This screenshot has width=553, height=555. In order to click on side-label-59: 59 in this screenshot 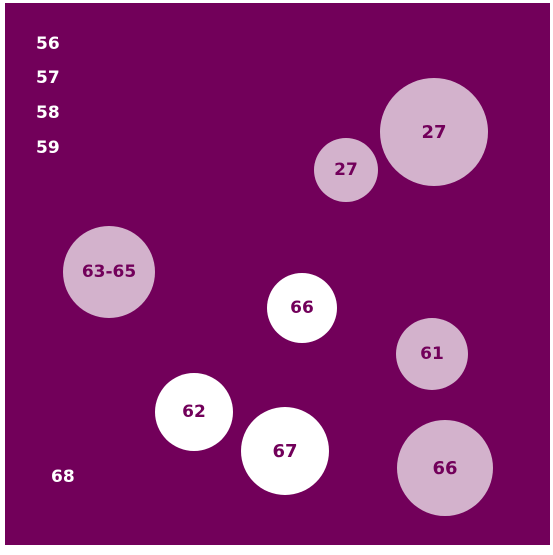, I will do `click(48, 148)`.